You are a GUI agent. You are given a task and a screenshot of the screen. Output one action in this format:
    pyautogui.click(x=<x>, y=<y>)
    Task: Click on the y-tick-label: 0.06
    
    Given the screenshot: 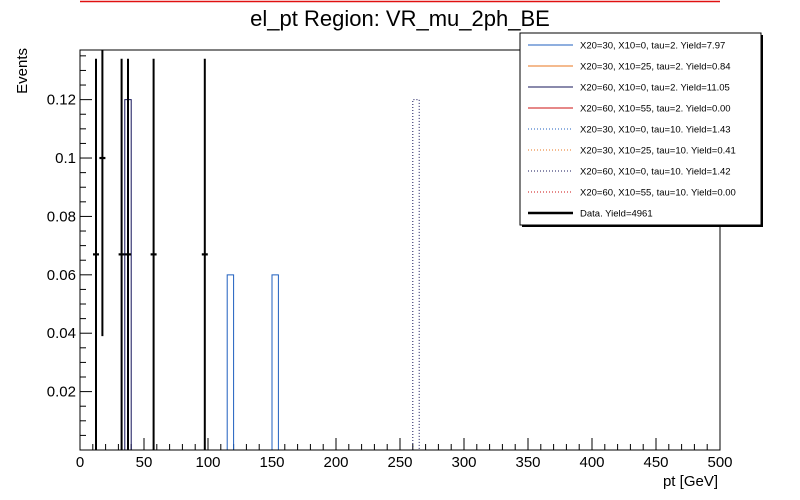 What is the action you would take?
    pyautogui.click(x=61, y=275)
    